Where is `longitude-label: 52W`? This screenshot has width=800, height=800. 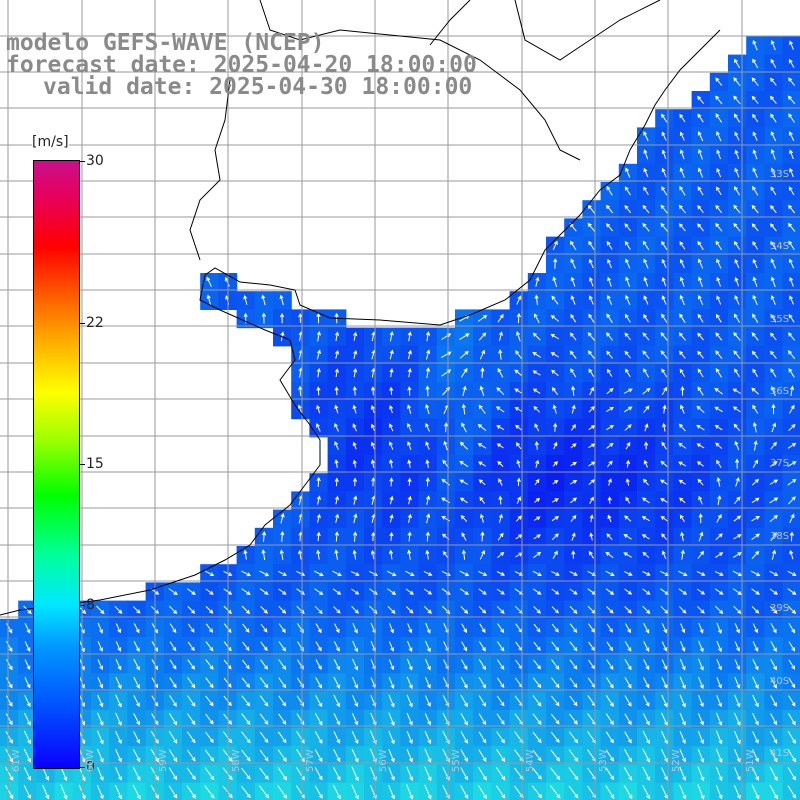
longitude-label: 52W is located at coordinates (676, 760).